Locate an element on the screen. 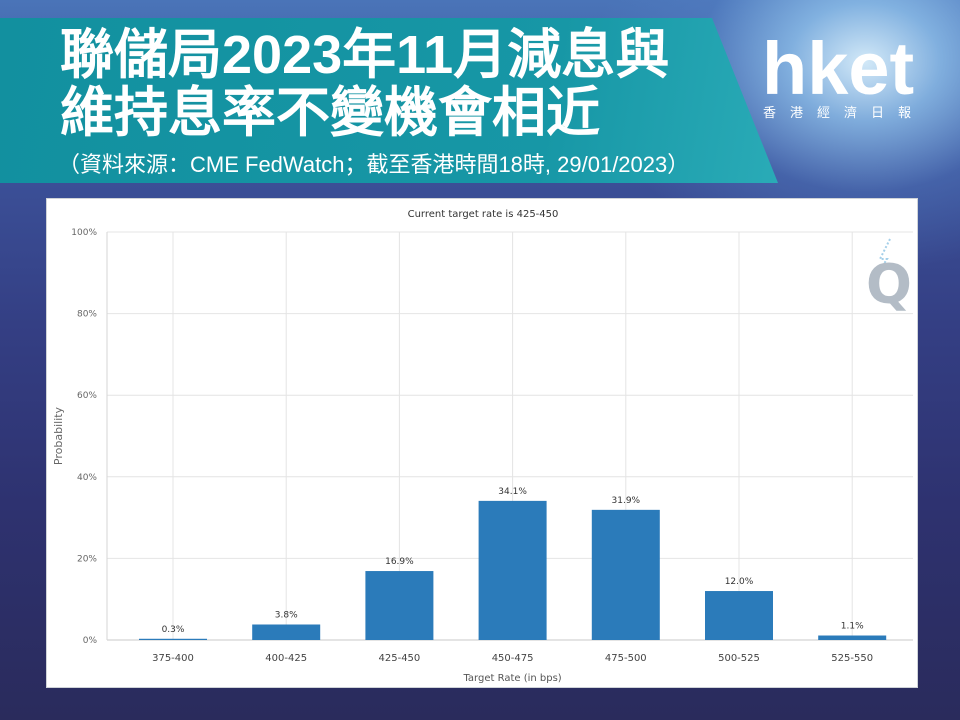 The width and height of the screenshot is (960, 720). data-label: 34.1% is located at coordinates (512, 492).